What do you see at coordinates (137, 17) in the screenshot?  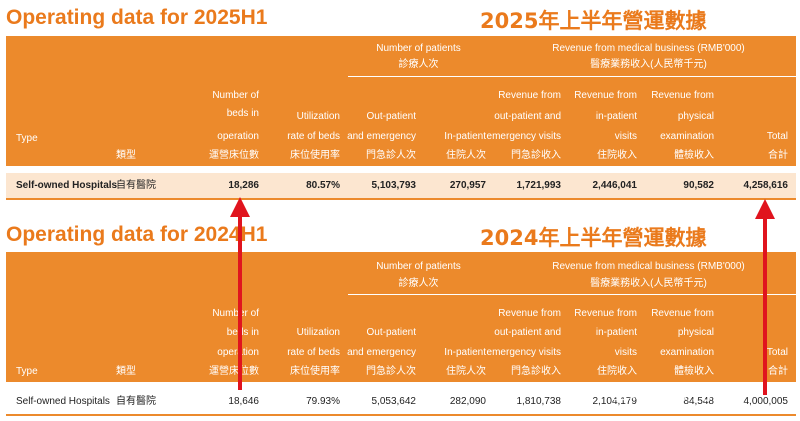 I see `section-title-en: Operating data for 2025H1` at bounding box center [137, 17].